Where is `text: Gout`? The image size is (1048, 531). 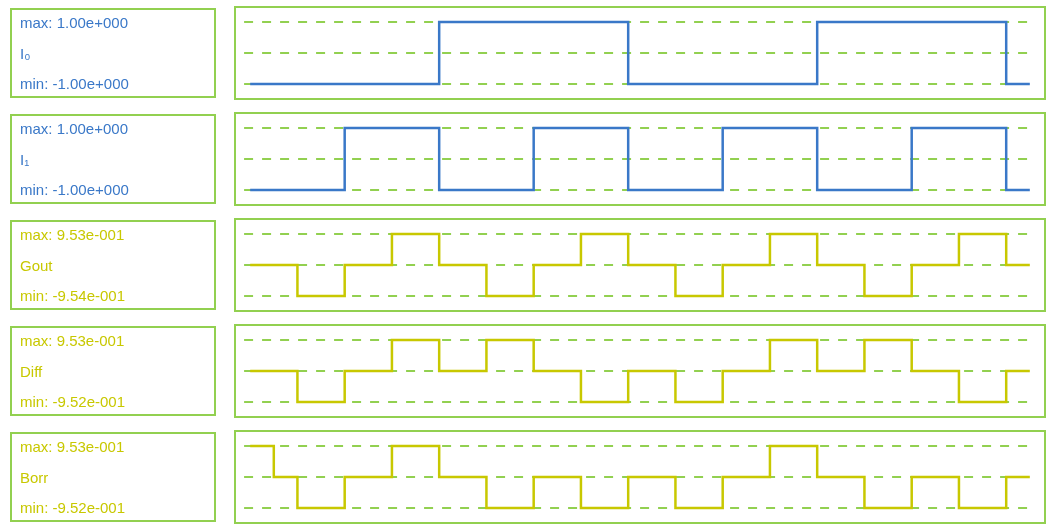
text: Gout is located at coordinates (37, 265).